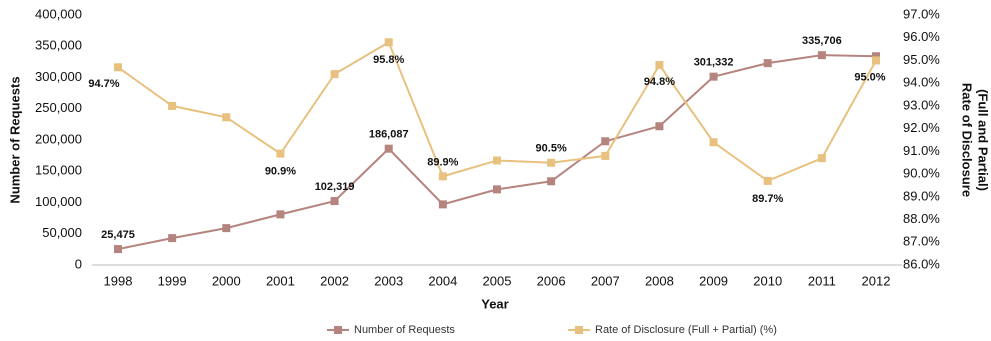 The height and width of the screenshot is (341, 991). What do you see at coordinates (58, 201) in the screenshot?
I see `y-tick-label: 100,000` at bounding box center [58, 201].